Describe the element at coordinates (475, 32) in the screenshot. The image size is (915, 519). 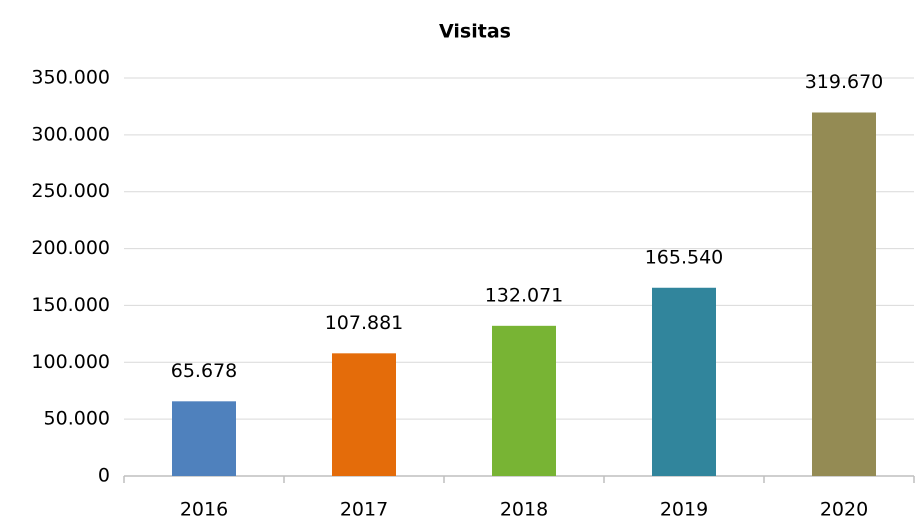
I see `chart-title: Visitas` at that location.